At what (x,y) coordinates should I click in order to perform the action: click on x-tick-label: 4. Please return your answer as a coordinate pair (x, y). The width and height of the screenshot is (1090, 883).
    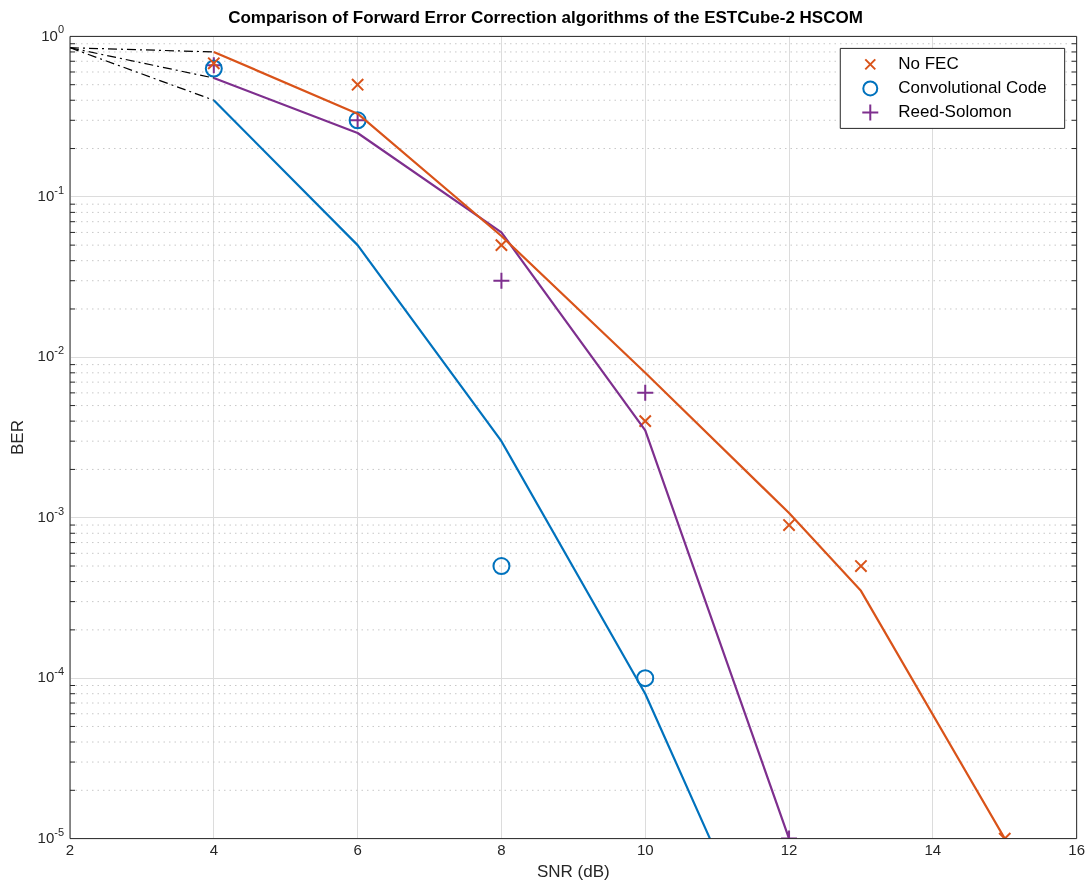
    Looking at the image, I should click on (213, 849).